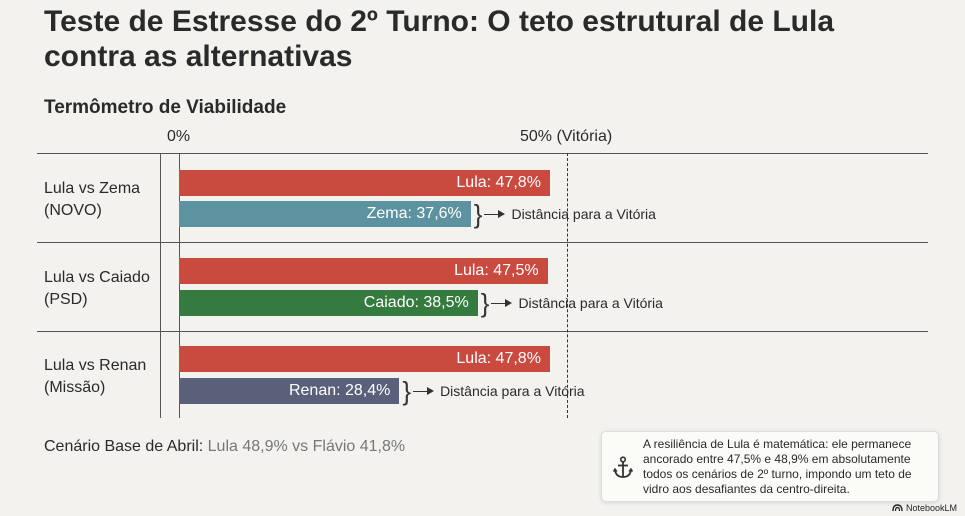 This screenshot has width=965, height=516. Describe the element at coordinates (160, 285) in the screenshot. I see `label-column-divider` at that location.